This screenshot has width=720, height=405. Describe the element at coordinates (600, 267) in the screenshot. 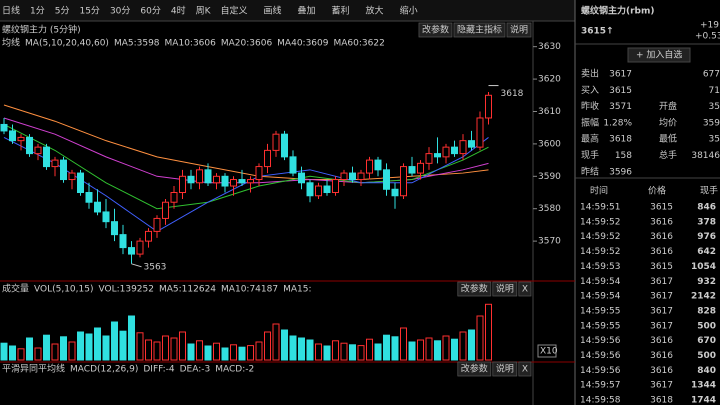

I see `trade-time: 14:59:53` at that location.